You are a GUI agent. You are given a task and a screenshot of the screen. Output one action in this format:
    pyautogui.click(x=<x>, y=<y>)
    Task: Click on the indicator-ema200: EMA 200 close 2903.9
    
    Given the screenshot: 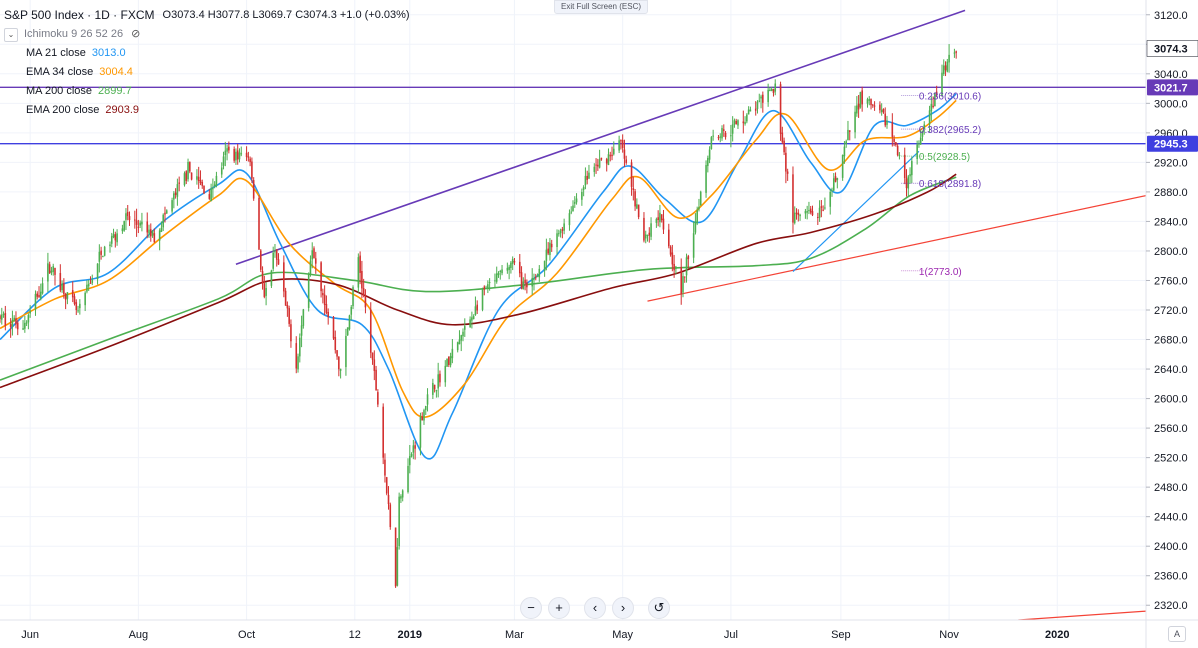 What is the action you would take?
    pyautogui.click(x=207, y=110)
    